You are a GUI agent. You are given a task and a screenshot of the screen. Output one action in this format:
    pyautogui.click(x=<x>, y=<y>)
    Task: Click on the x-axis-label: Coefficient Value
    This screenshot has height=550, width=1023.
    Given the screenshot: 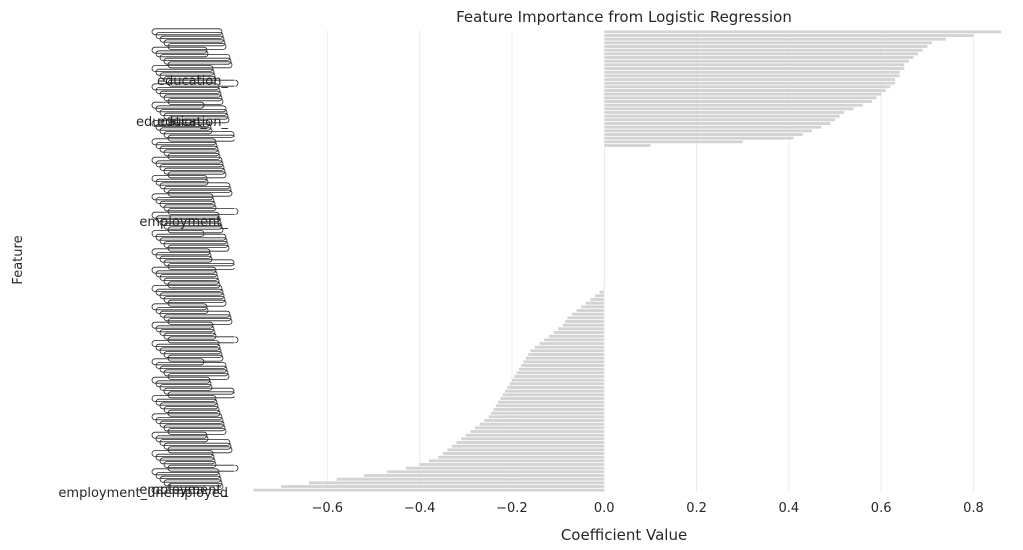 What is the action you would take?
    pyautogui.click(x=624, y=535)
    